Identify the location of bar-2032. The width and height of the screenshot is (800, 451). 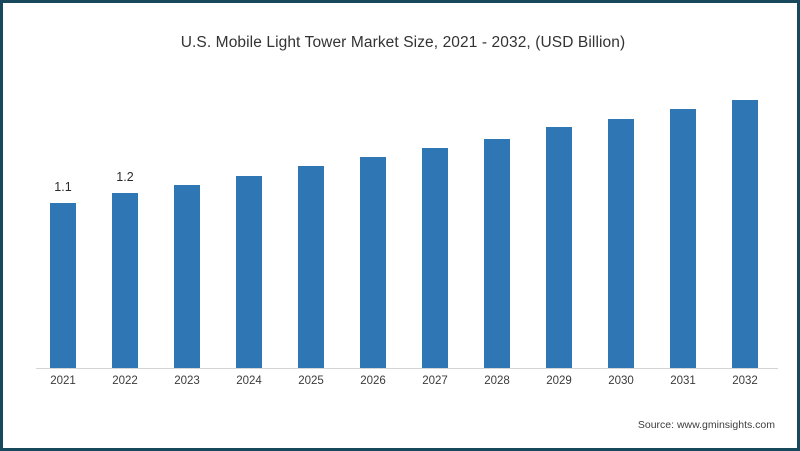
(745, 234).